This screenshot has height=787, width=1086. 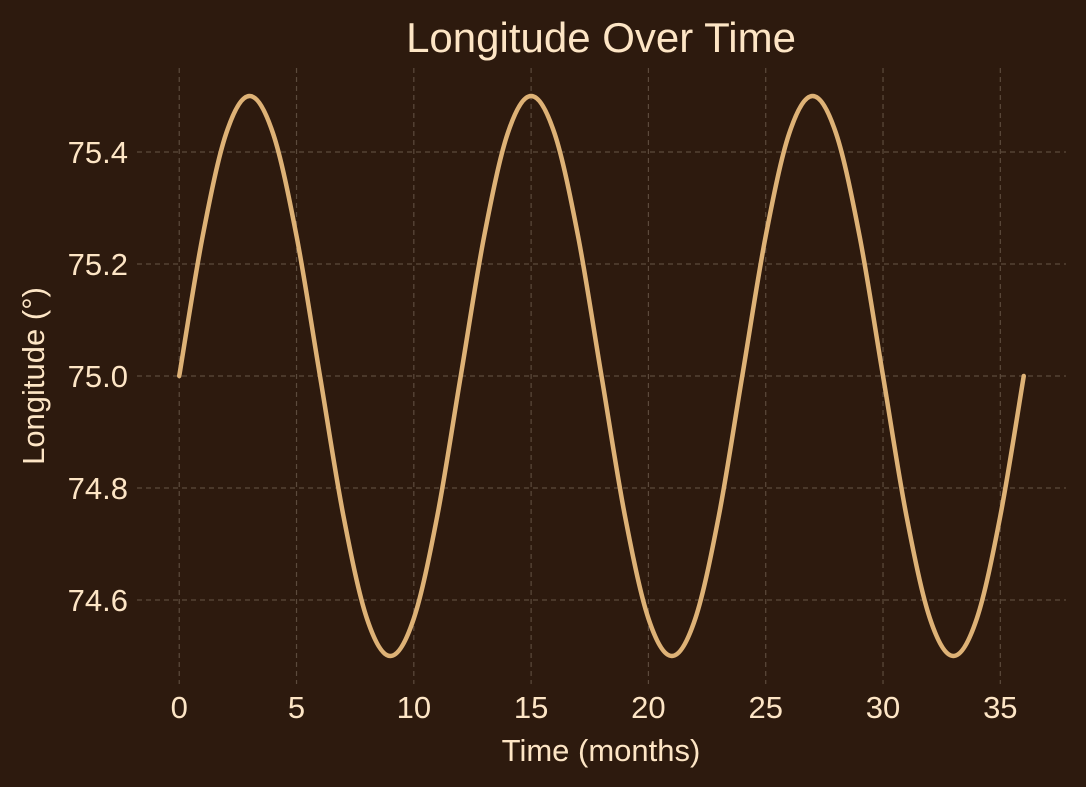 I want to click on y-tick-label: 75.4, so click(x=98, y=152).